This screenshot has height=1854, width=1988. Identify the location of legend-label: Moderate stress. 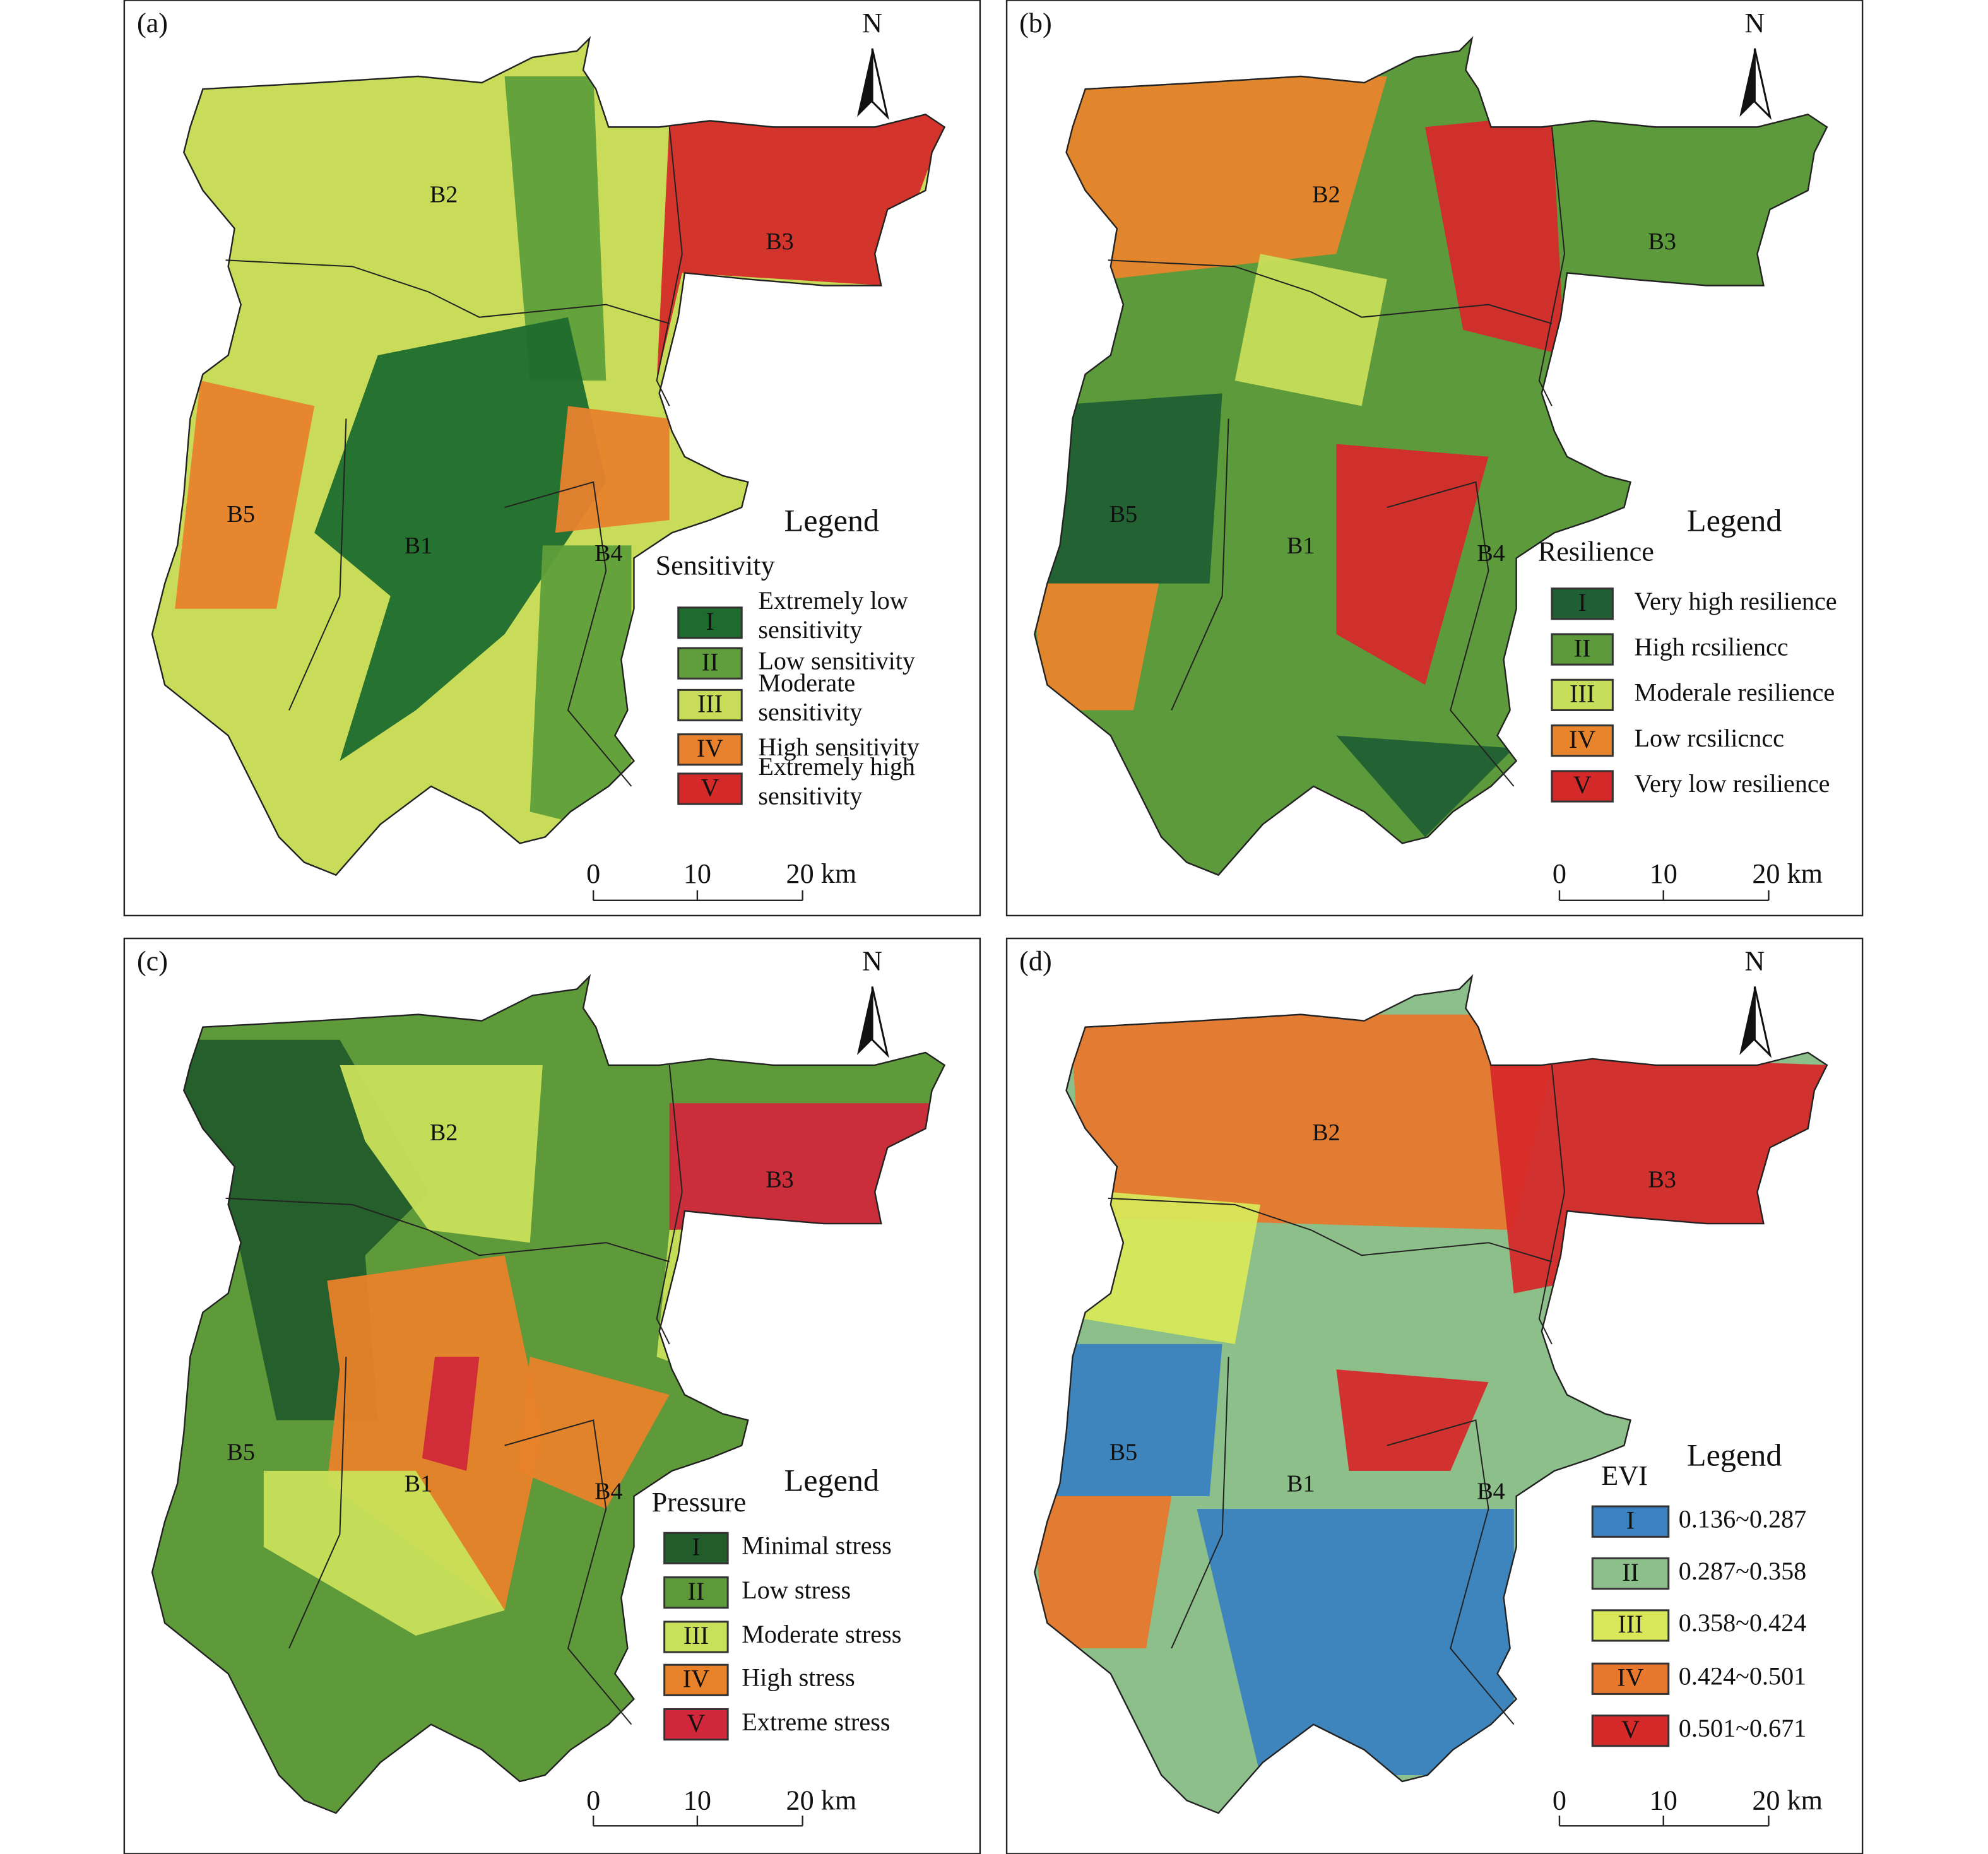
(821, 1634).